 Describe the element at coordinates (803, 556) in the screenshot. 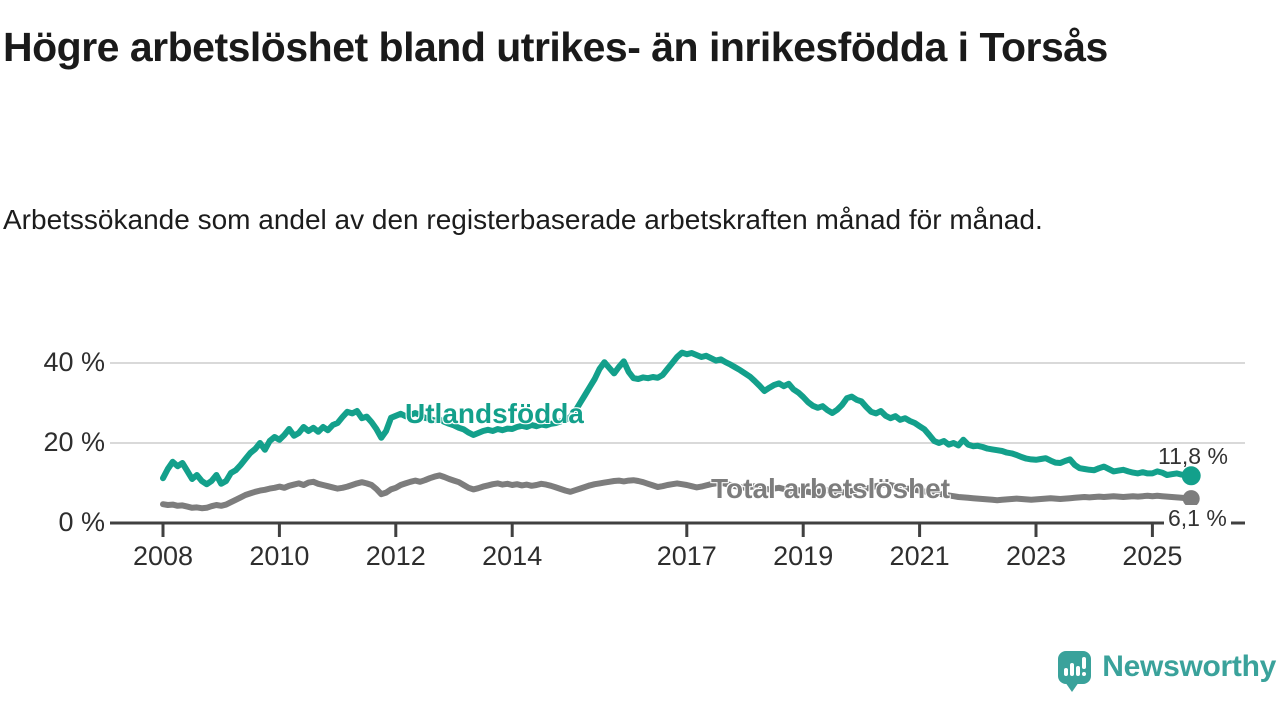

I see `x-tick-label: 2019` at that location.